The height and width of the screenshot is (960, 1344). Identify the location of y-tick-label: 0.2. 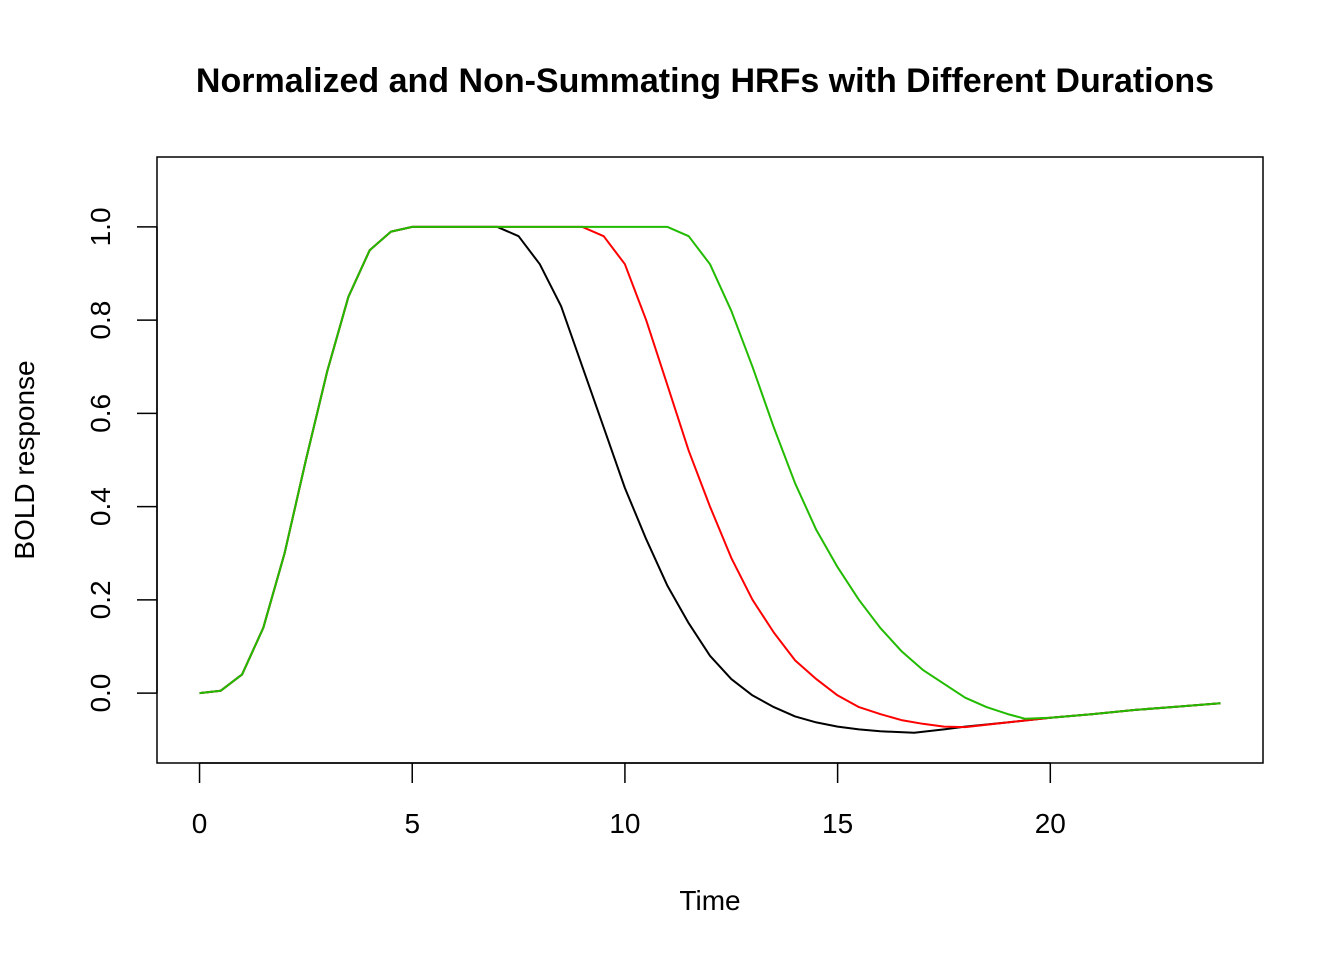
(100, 599).